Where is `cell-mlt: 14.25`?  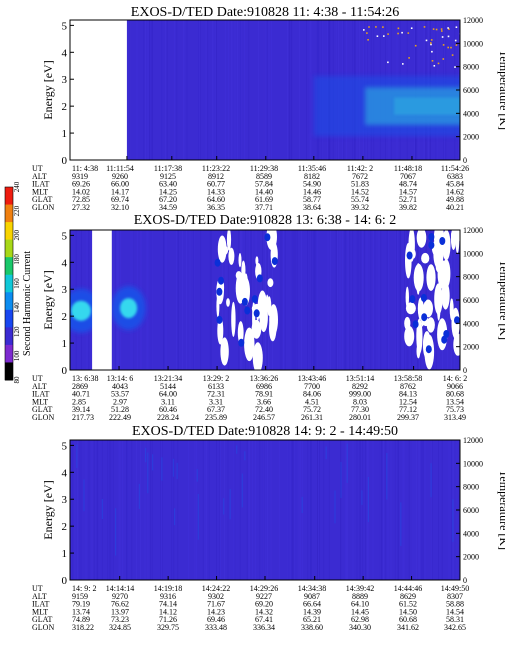 cell-mlt: 14.25 is located at coordinates (168, 191).